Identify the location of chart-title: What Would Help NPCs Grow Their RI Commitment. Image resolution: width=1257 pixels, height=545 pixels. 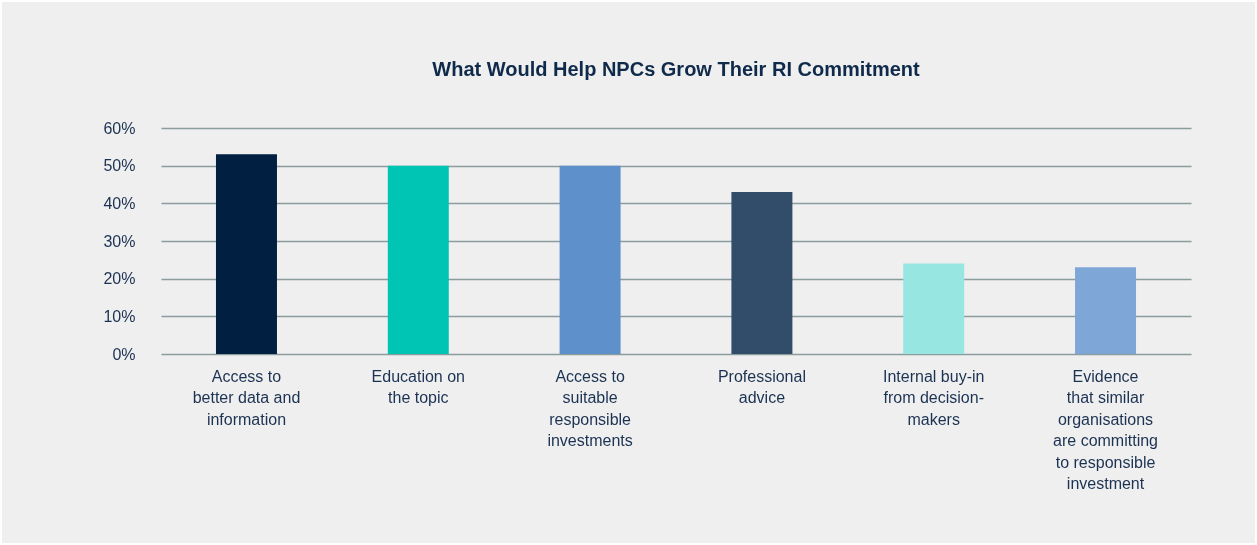
(676, 69).